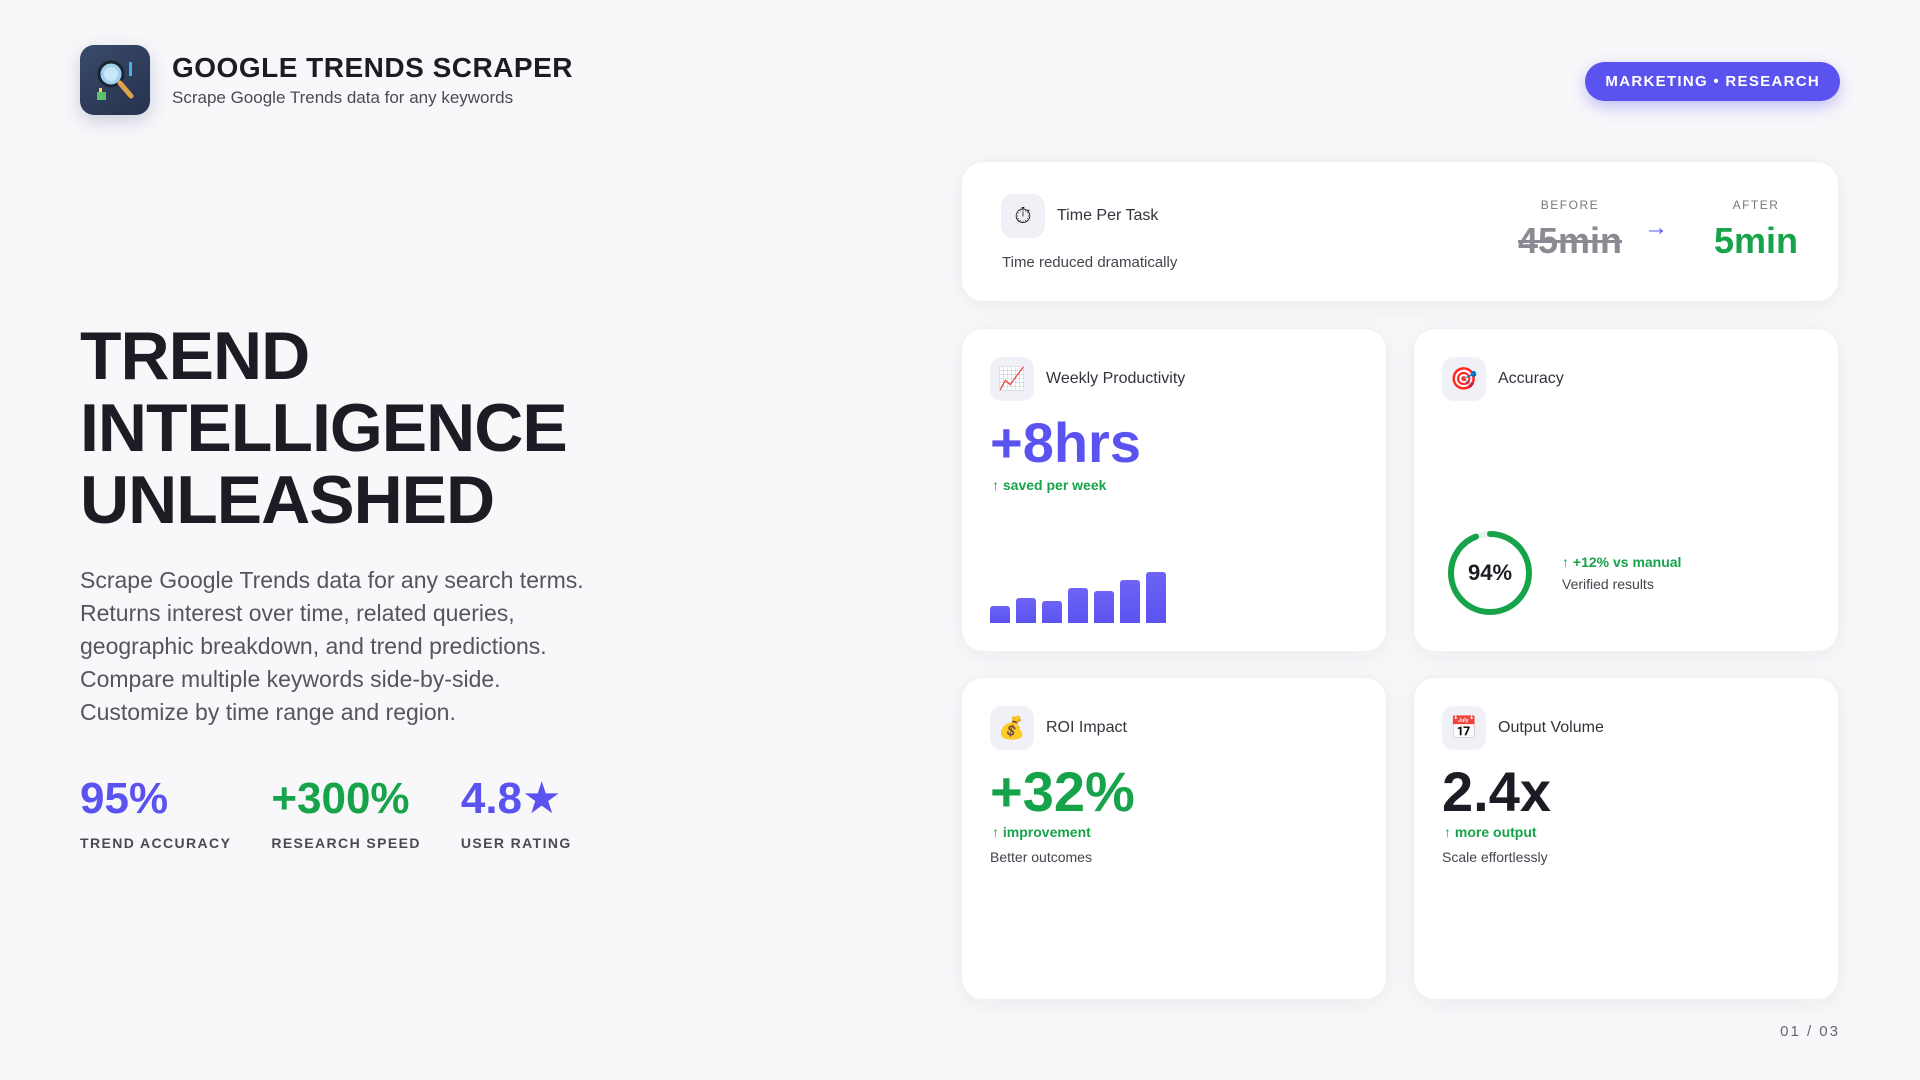 This screenshot has height=1080, width=1920. Describe the element at coordinates (516, 843) in the screenshot. I see `stat-label: USER RATING` at that location.